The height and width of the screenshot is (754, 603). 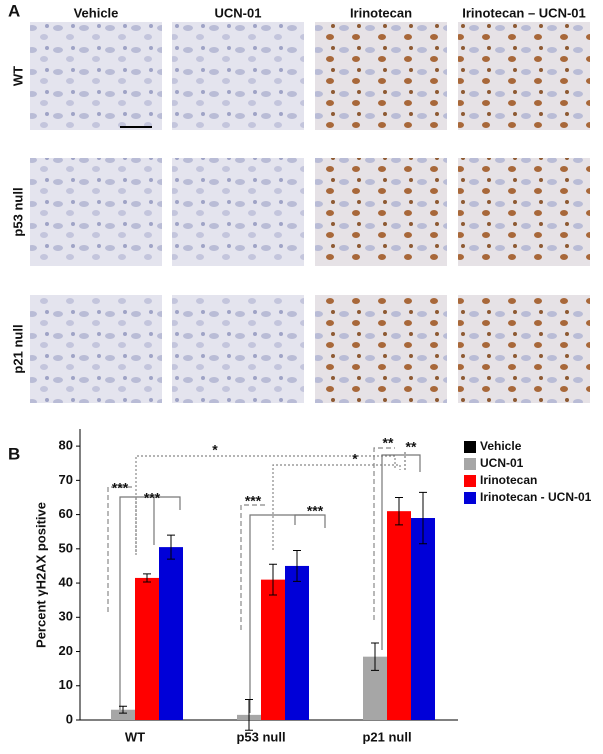 What do you see at coordinates (17, 211) in the screenshot?
I see `row-label: p53 null` at bounding box center [17, 211].